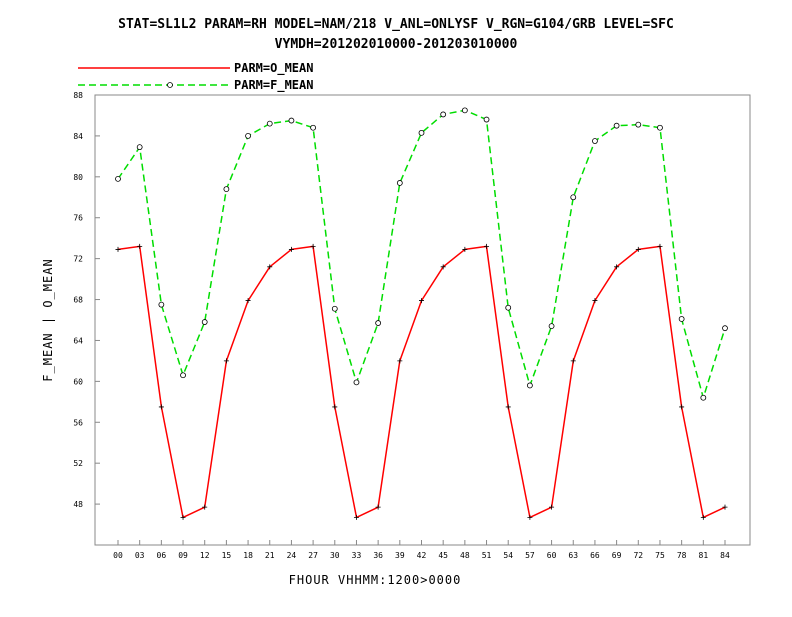  What do you see at coordinates (617, 555) in the screenshot?
I see `x-tick-label: 69` at bounding box center [617, 555].